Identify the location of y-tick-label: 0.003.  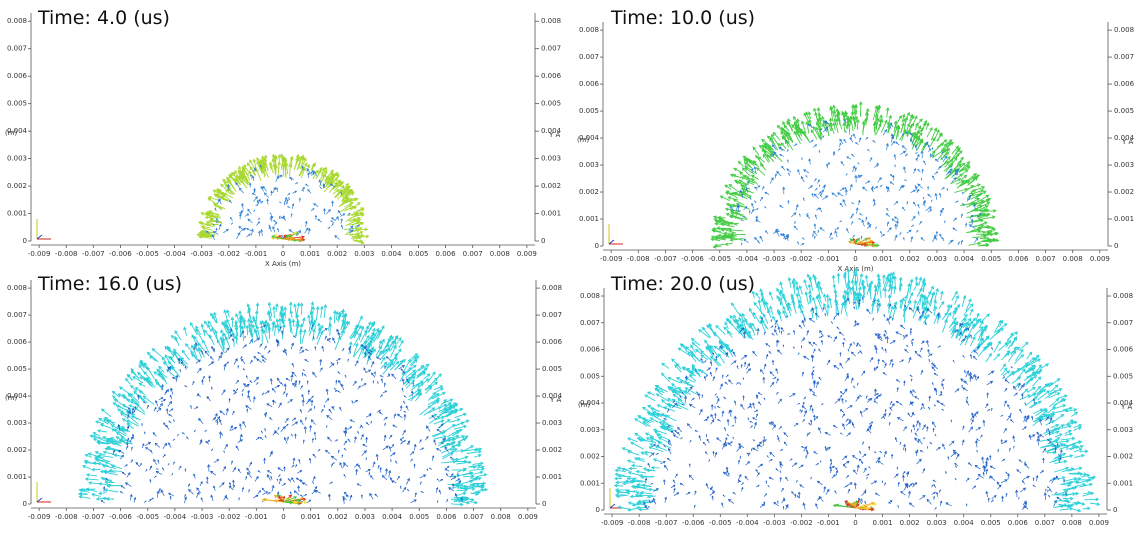
(17, 159).